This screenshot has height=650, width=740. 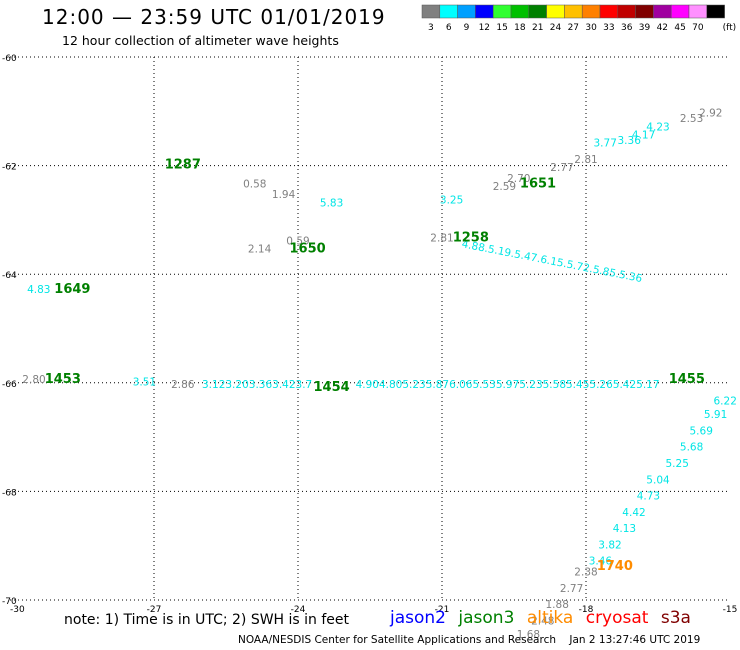 What do you see at coordinates (471, 238) in the screenshot?
I see `pass-time-label: 1258` at bounding box center [471, 238].